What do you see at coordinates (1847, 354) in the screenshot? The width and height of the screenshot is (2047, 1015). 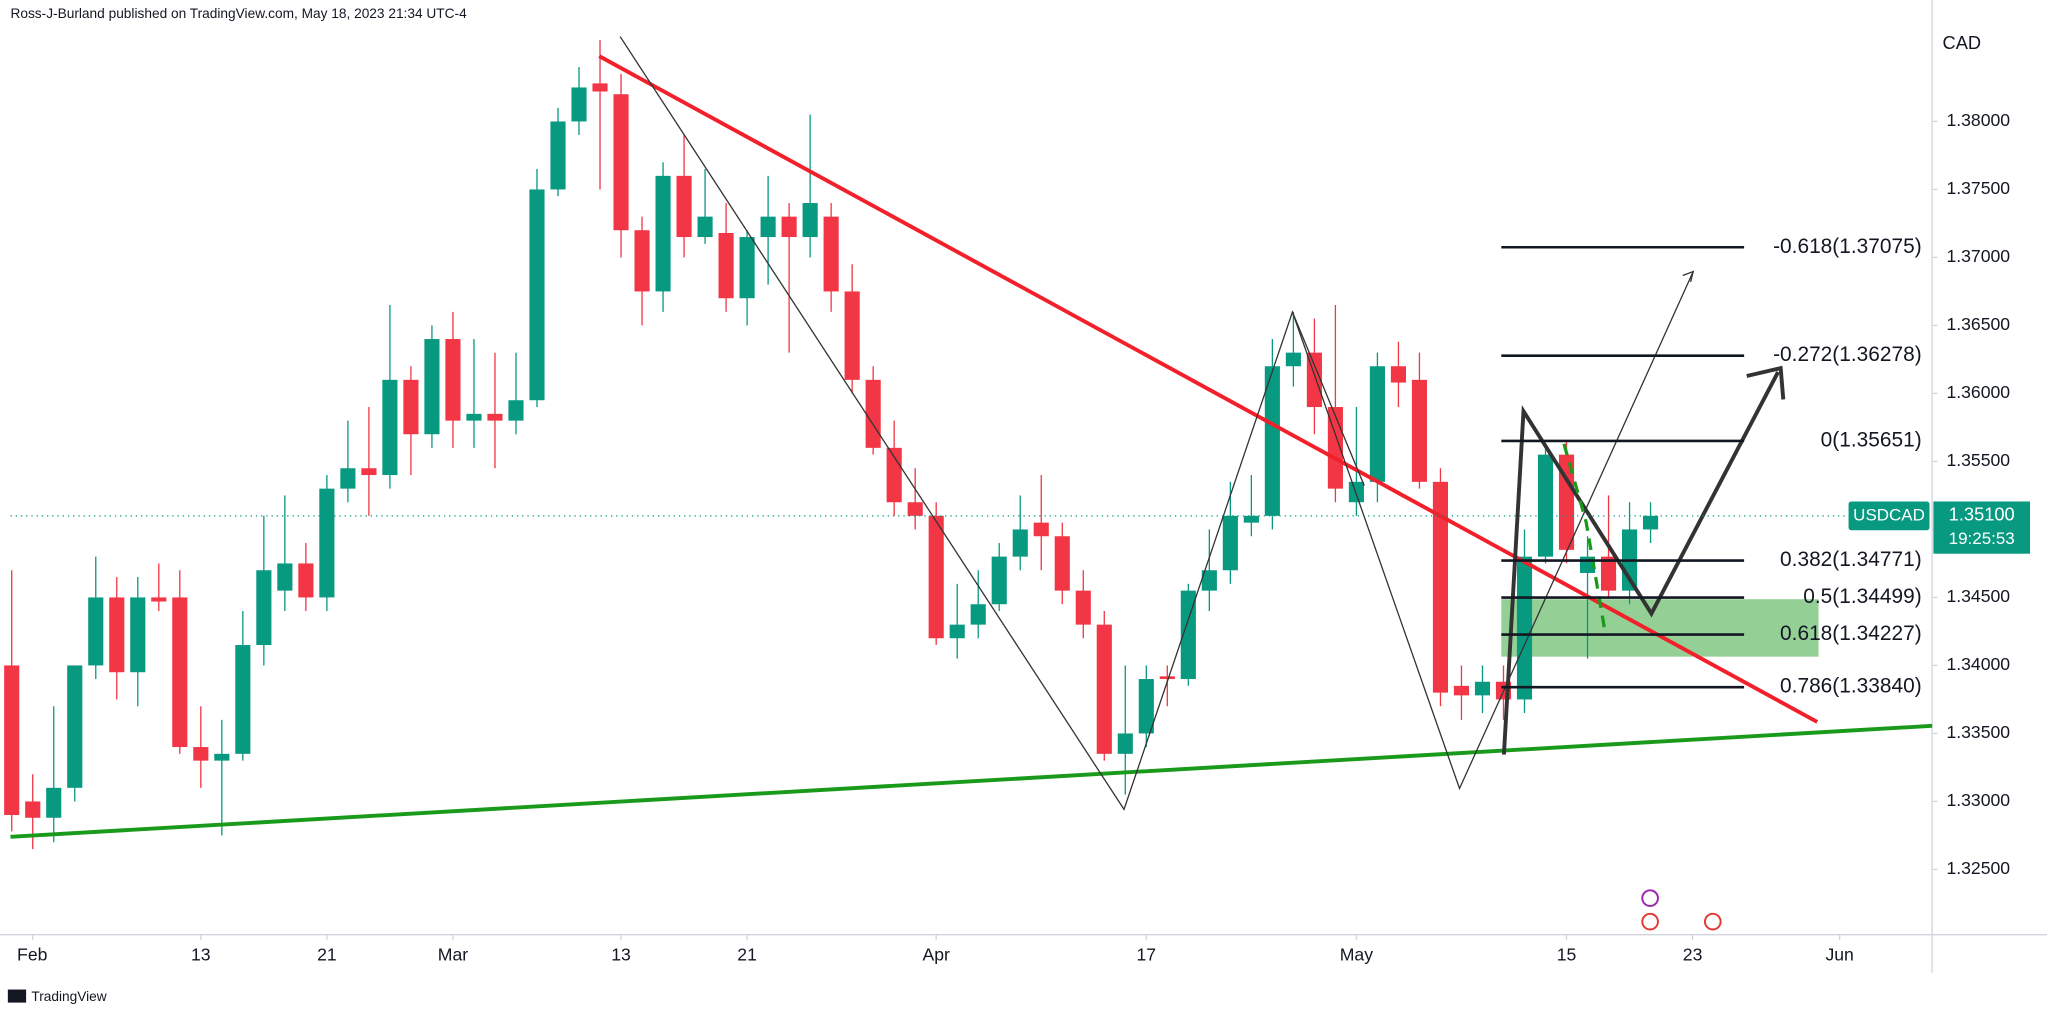 I see `fib-label: -0.272(1.36278)` at bounding box center [1847, 354].